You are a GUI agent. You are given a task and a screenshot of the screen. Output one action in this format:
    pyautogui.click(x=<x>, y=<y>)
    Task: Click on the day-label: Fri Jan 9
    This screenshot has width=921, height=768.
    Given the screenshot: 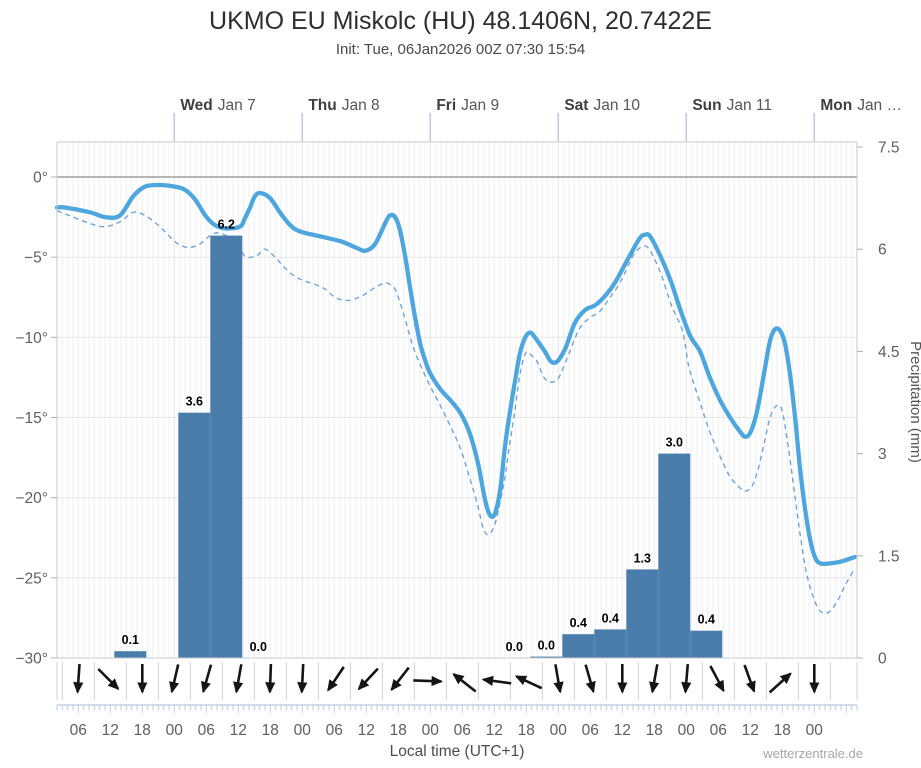 What is the action you would take?
    pyautogui.click(x=467, y=105)
    